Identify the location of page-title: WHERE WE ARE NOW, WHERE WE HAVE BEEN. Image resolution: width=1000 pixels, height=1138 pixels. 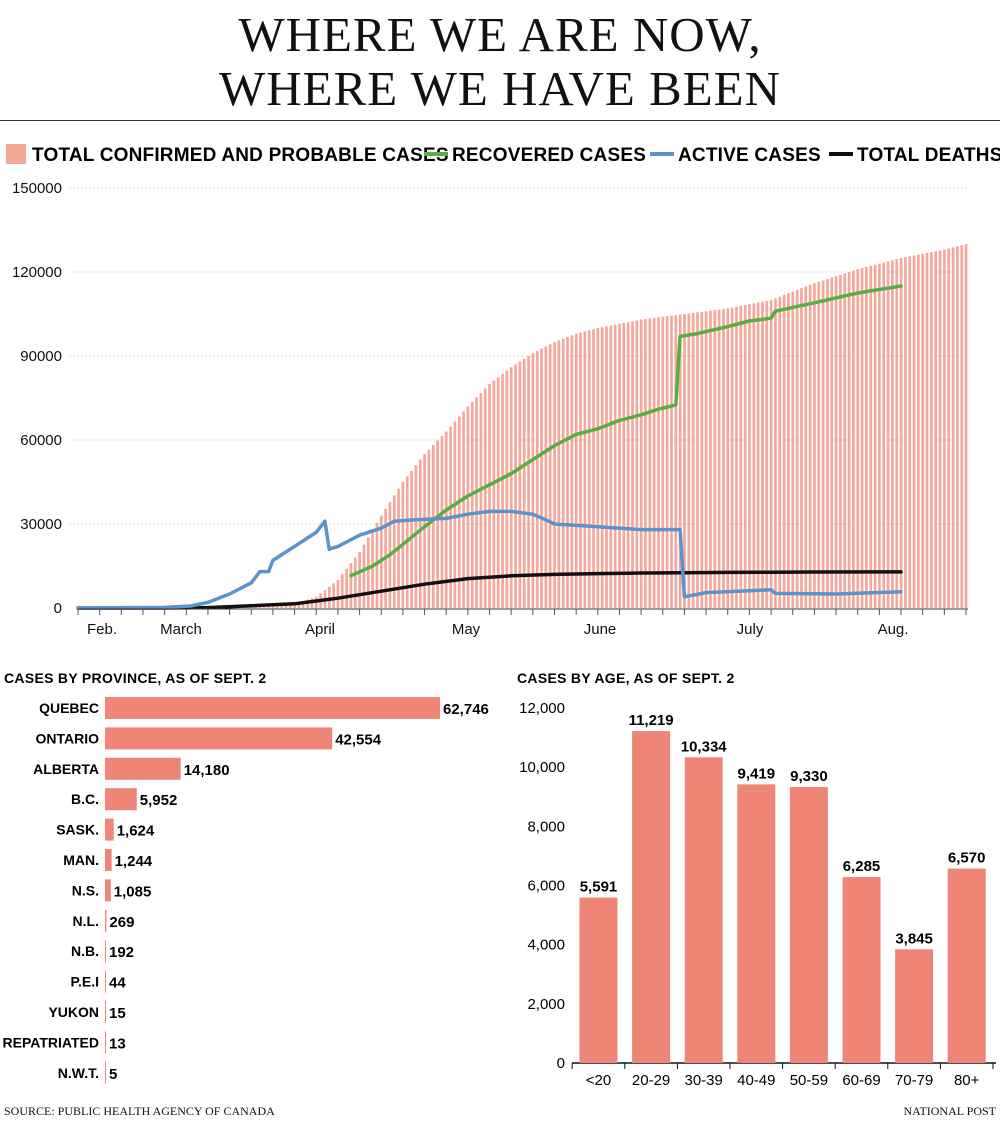
(500, 62).